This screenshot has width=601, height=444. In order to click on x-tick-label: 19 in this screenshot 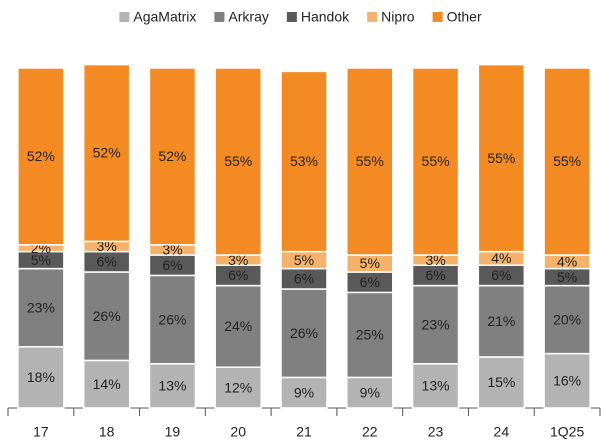, I will do `click(173, 432)`.